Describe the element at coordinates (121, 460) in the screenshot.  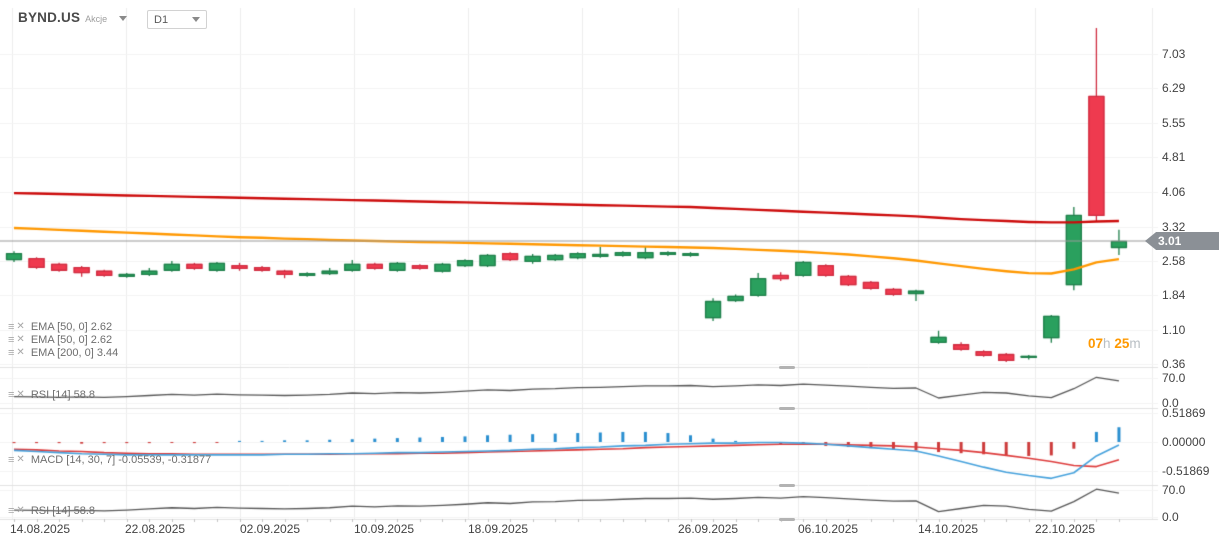
I see `indicator-label: MACD [14, 30, 7] -0.05539, -0.31877` at that location.